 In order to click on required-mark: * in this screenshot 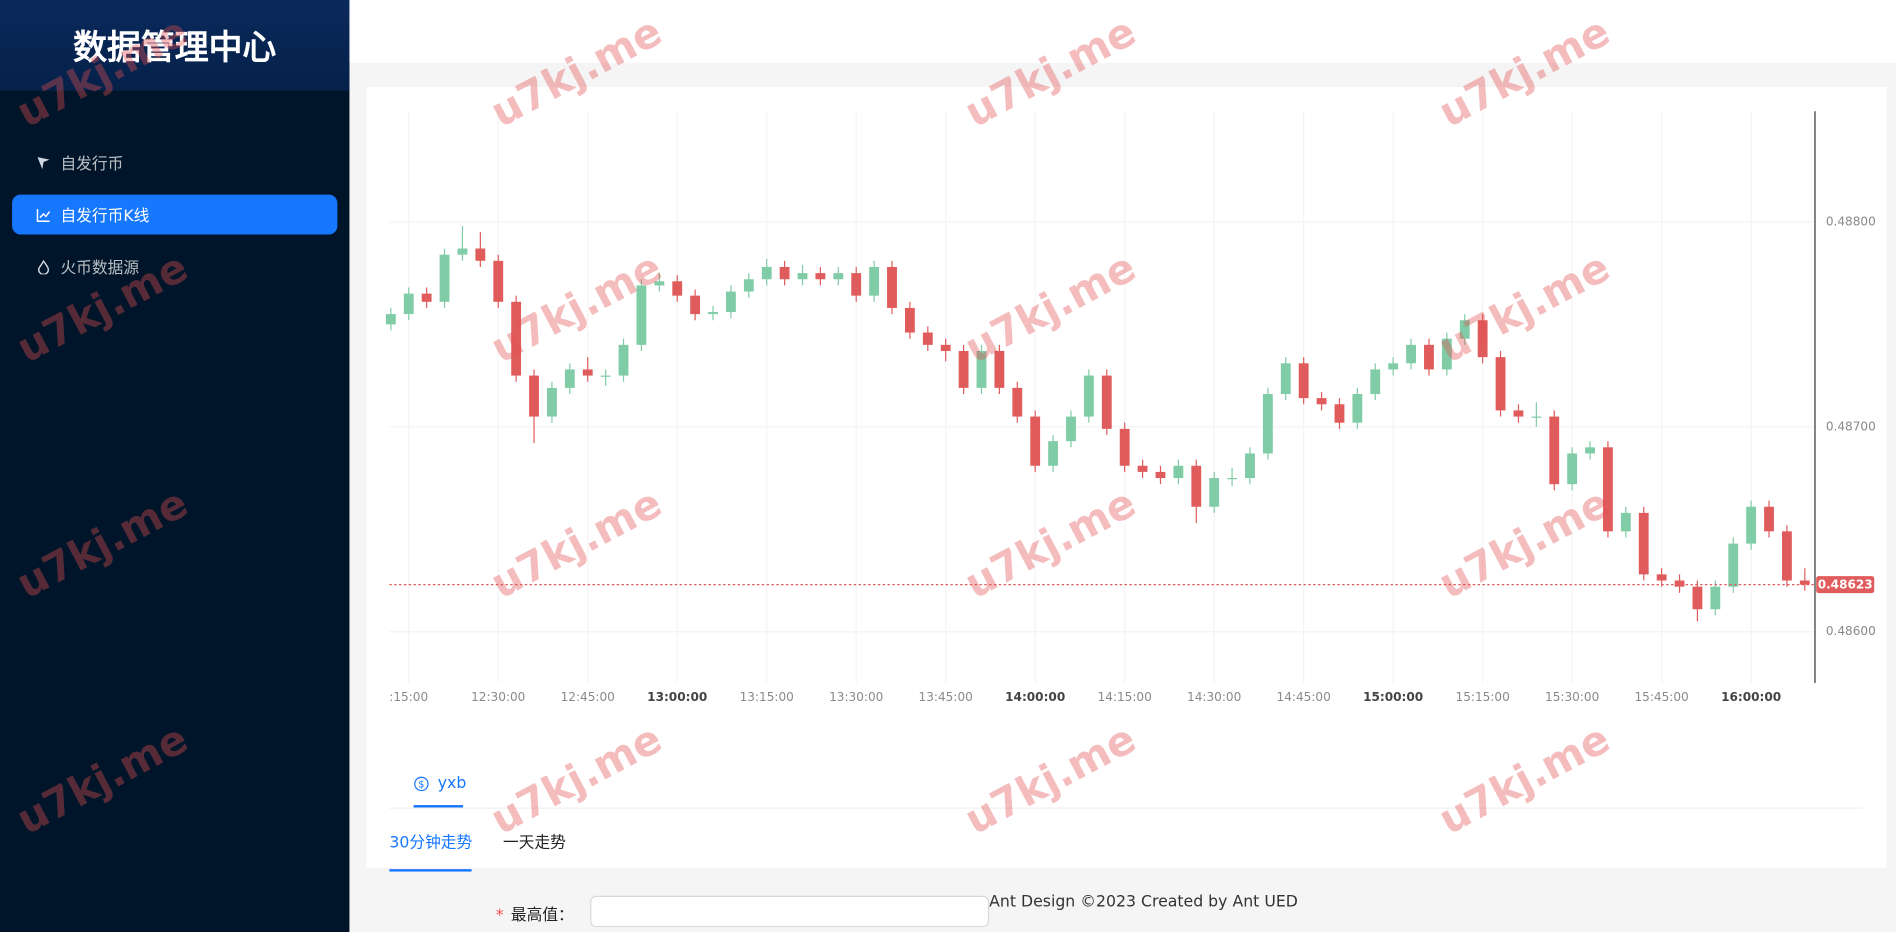, I will do `click(499, 915)`.